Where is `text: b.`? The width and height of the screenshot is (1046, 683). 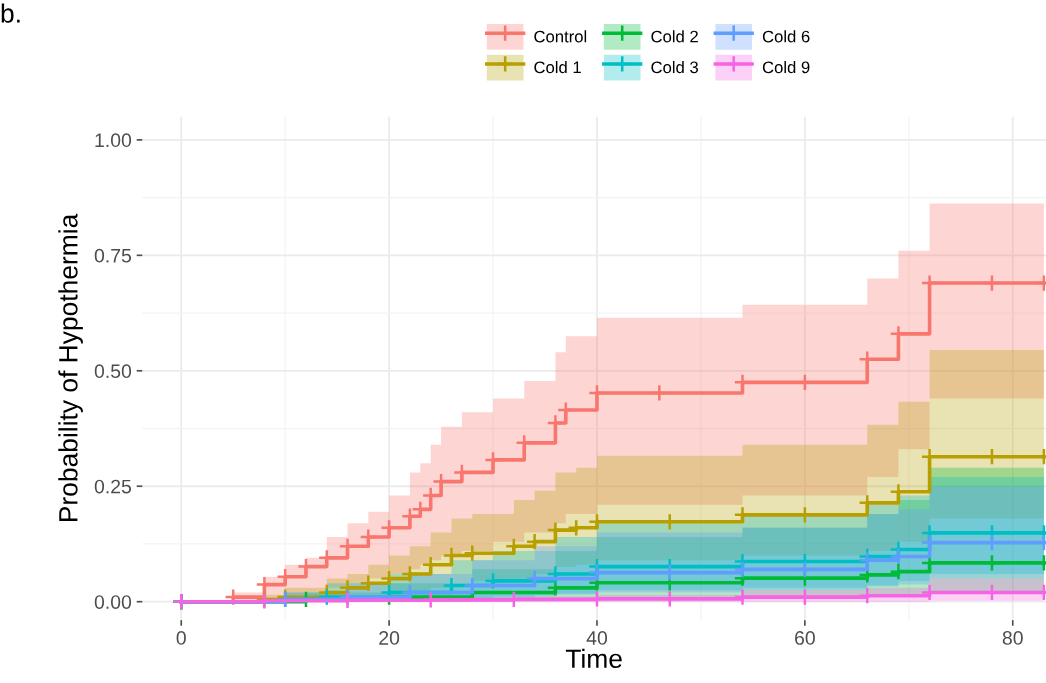 text: b. is located at coordinates (10, 13).